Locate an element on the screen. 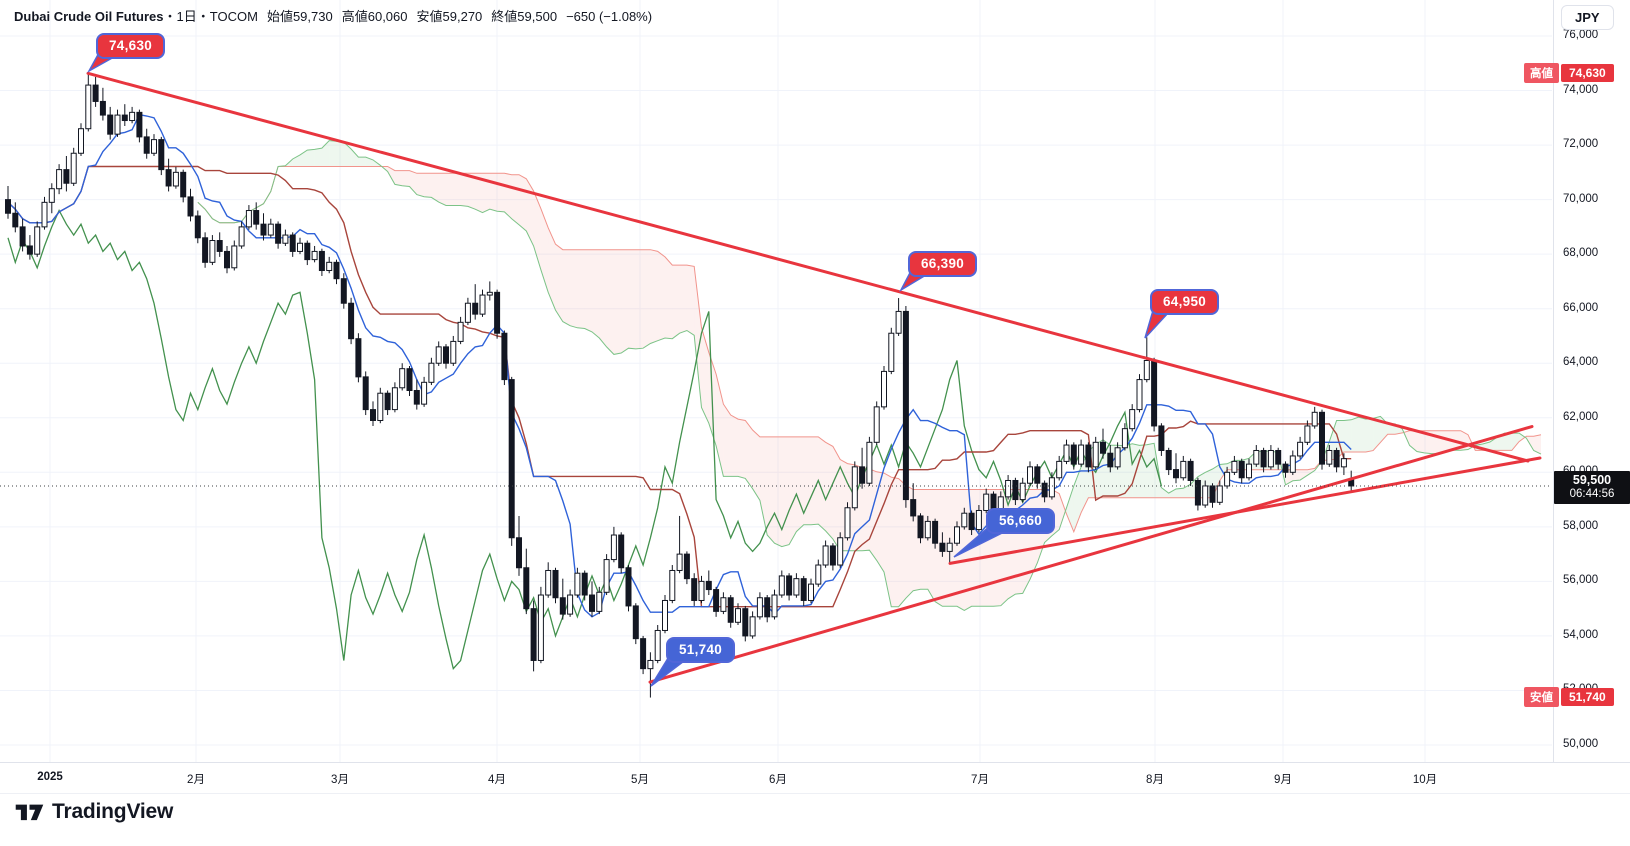 This screenshot has height=846, width=1630. time-tick-label: 2月 is located at coordinates (196, 780).